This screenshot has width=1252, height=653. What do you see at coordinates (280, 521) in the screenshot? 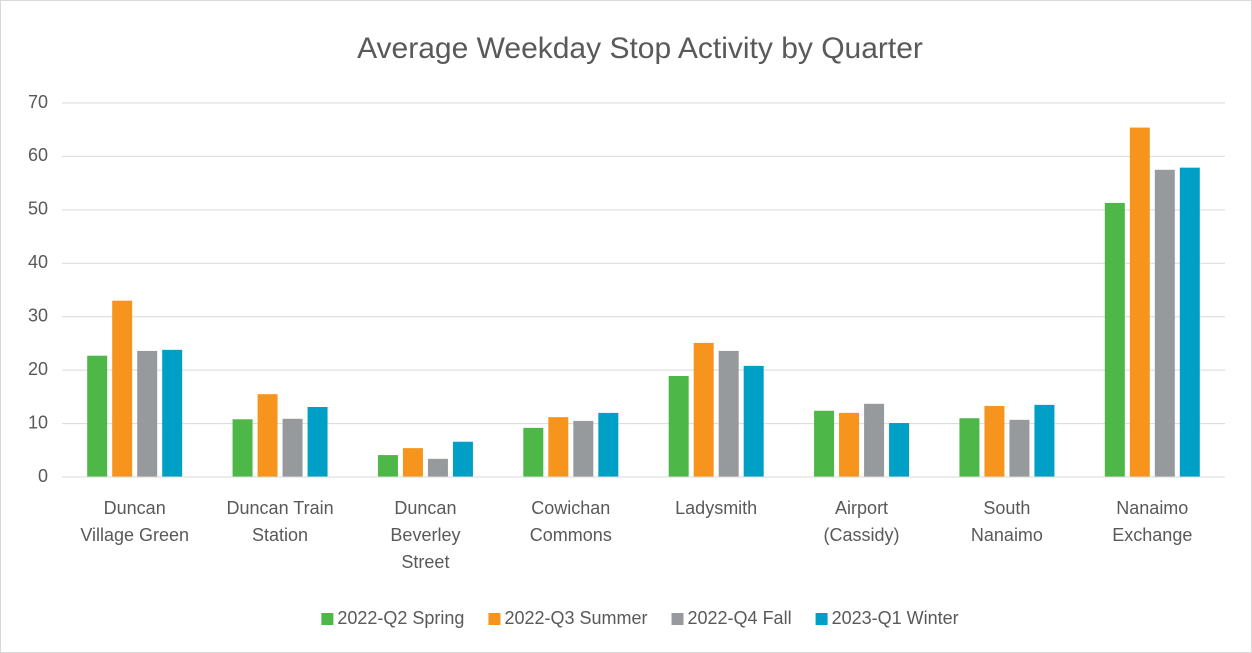
I see `x-tick-label: Duncan Train Station` at bounding box center [280, 521].